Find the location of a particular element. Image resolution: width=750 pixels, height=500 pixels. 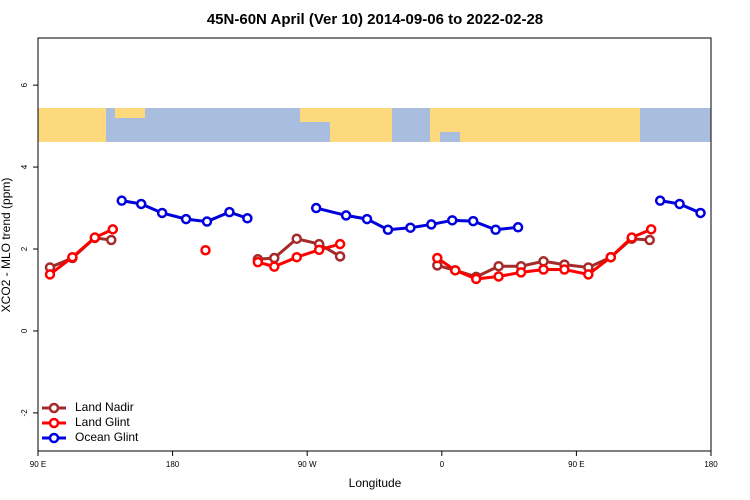

y-tick-label: 4 is located at coordinates (24, 166).